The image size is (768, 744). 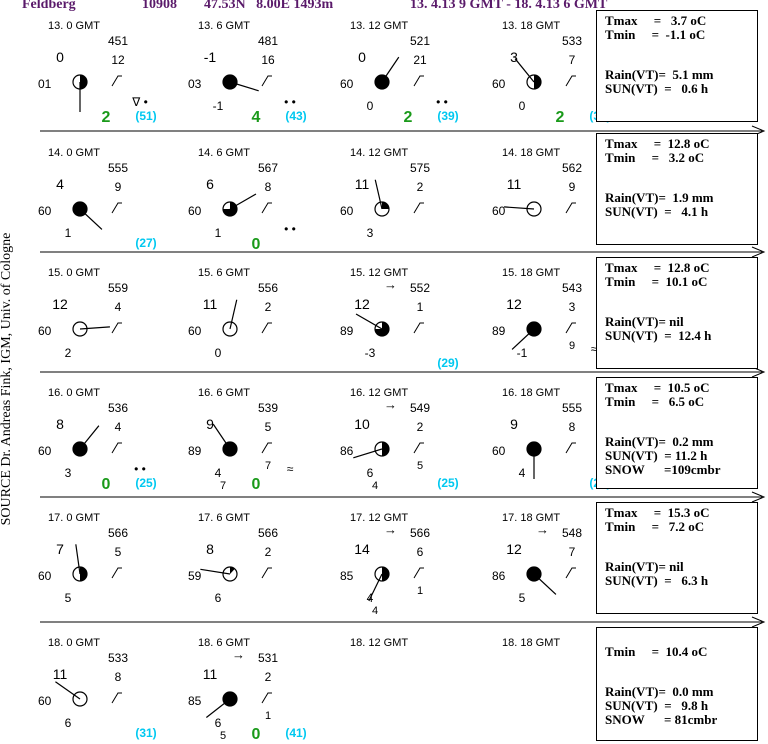 What do you see at coordinates (256, 117) in the screenshot?
I see `cloud-code: 4` at bounding box center [256, 117].